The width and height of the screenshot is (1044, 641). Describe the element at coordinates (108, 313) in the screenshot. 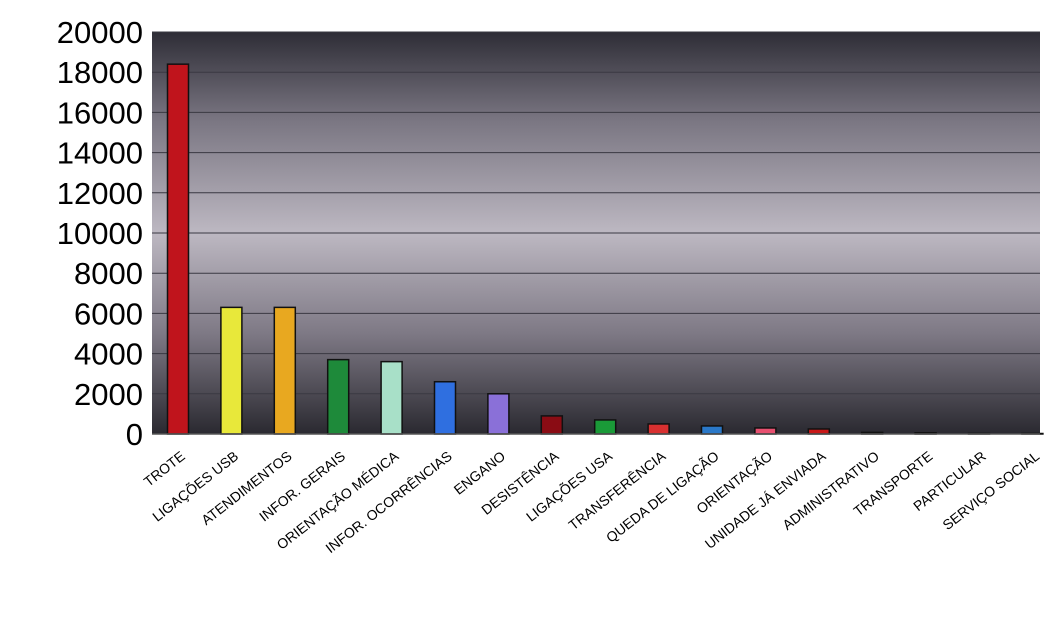

I see `y-tick-label: 6000` at that location.